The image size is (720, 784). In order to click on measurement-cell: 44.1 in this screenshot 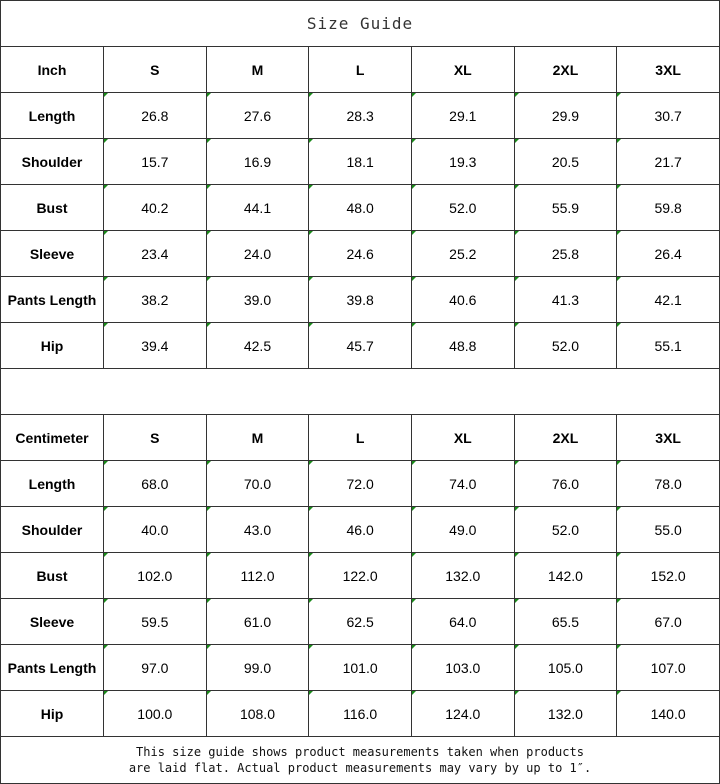, I will do `click(257, 207)`.